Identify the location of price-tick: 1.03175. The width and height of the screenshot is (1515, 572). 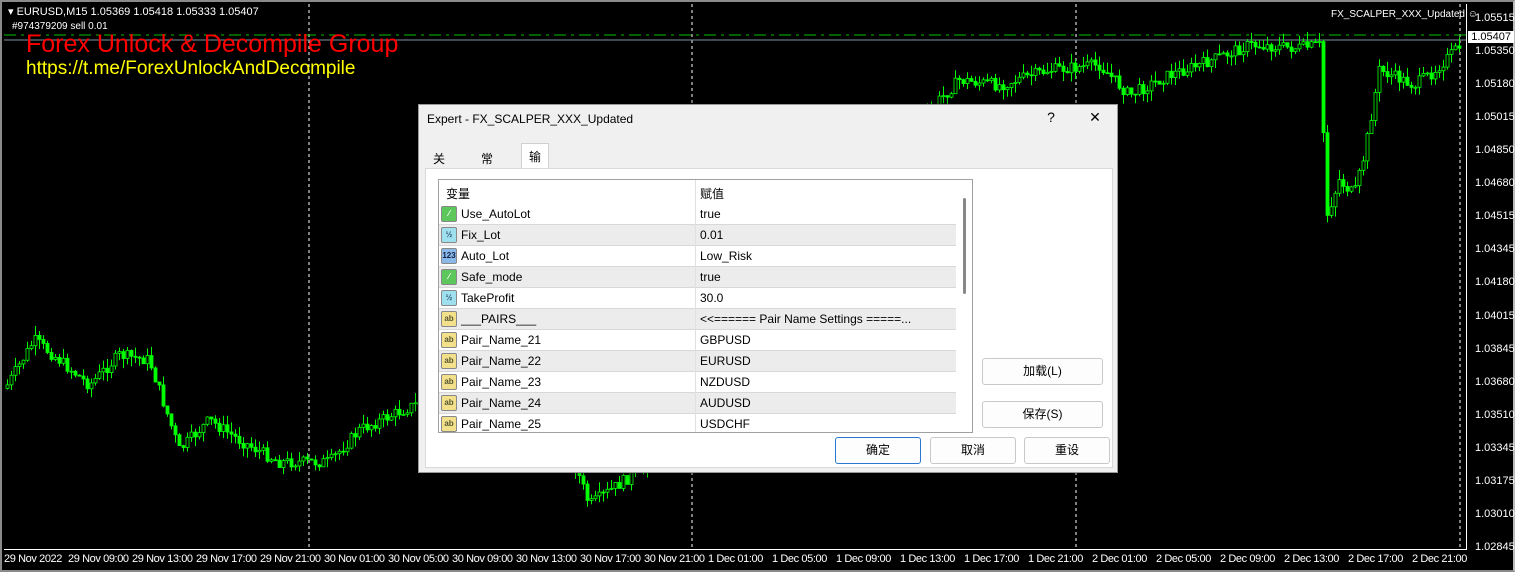
(1495, 480).